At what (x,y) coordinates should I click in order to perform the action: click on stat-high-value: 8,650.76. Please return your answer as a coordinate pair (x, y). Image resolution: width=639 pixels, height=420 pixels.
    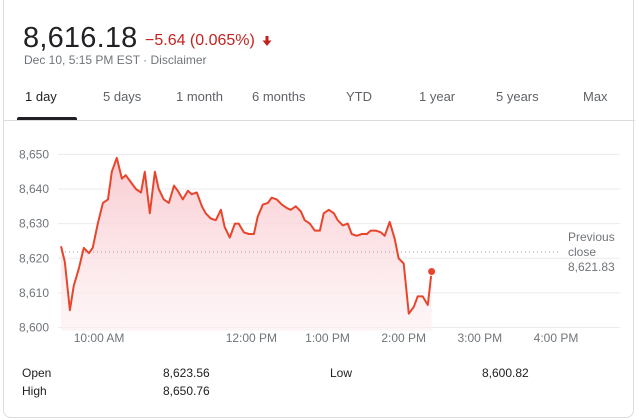
    Looking at the image, I should click on (186, 391).